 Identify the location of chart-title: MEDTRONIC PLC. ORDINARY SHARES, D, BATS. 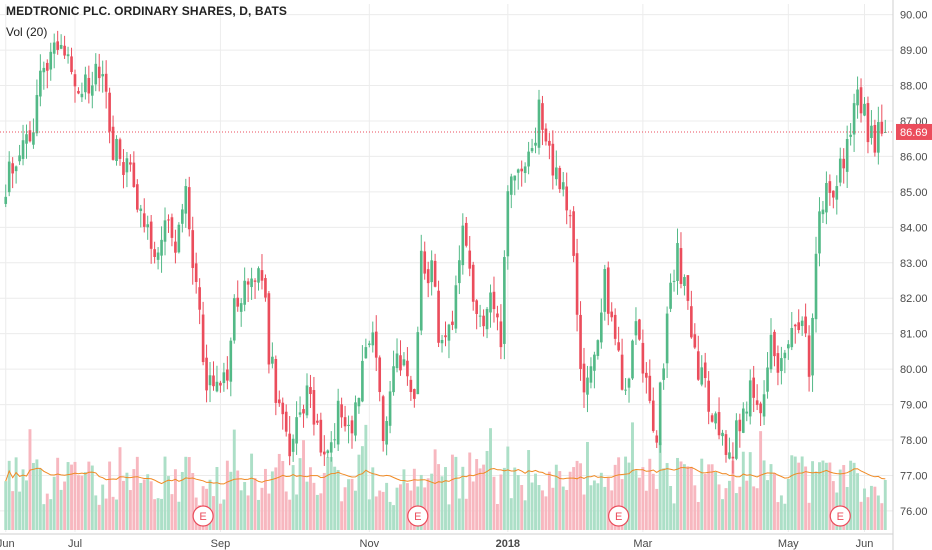
(147, 11).